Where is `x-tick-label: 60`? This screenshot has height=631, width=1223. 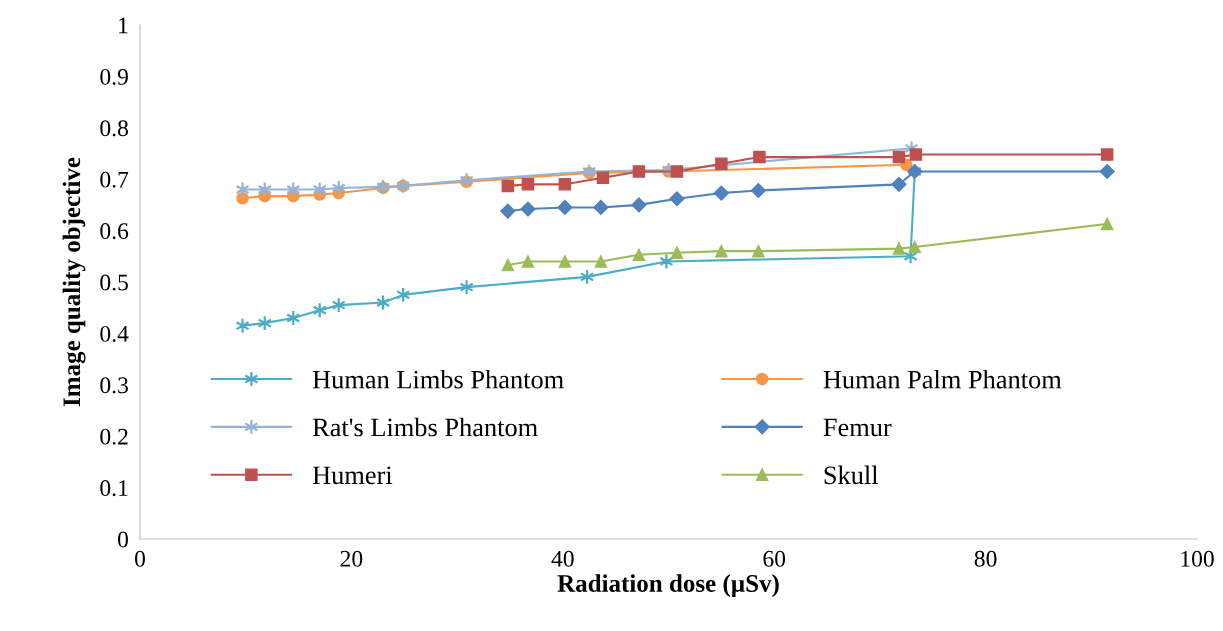 x-tick-label: 60 is located at coordinates (774, 558).